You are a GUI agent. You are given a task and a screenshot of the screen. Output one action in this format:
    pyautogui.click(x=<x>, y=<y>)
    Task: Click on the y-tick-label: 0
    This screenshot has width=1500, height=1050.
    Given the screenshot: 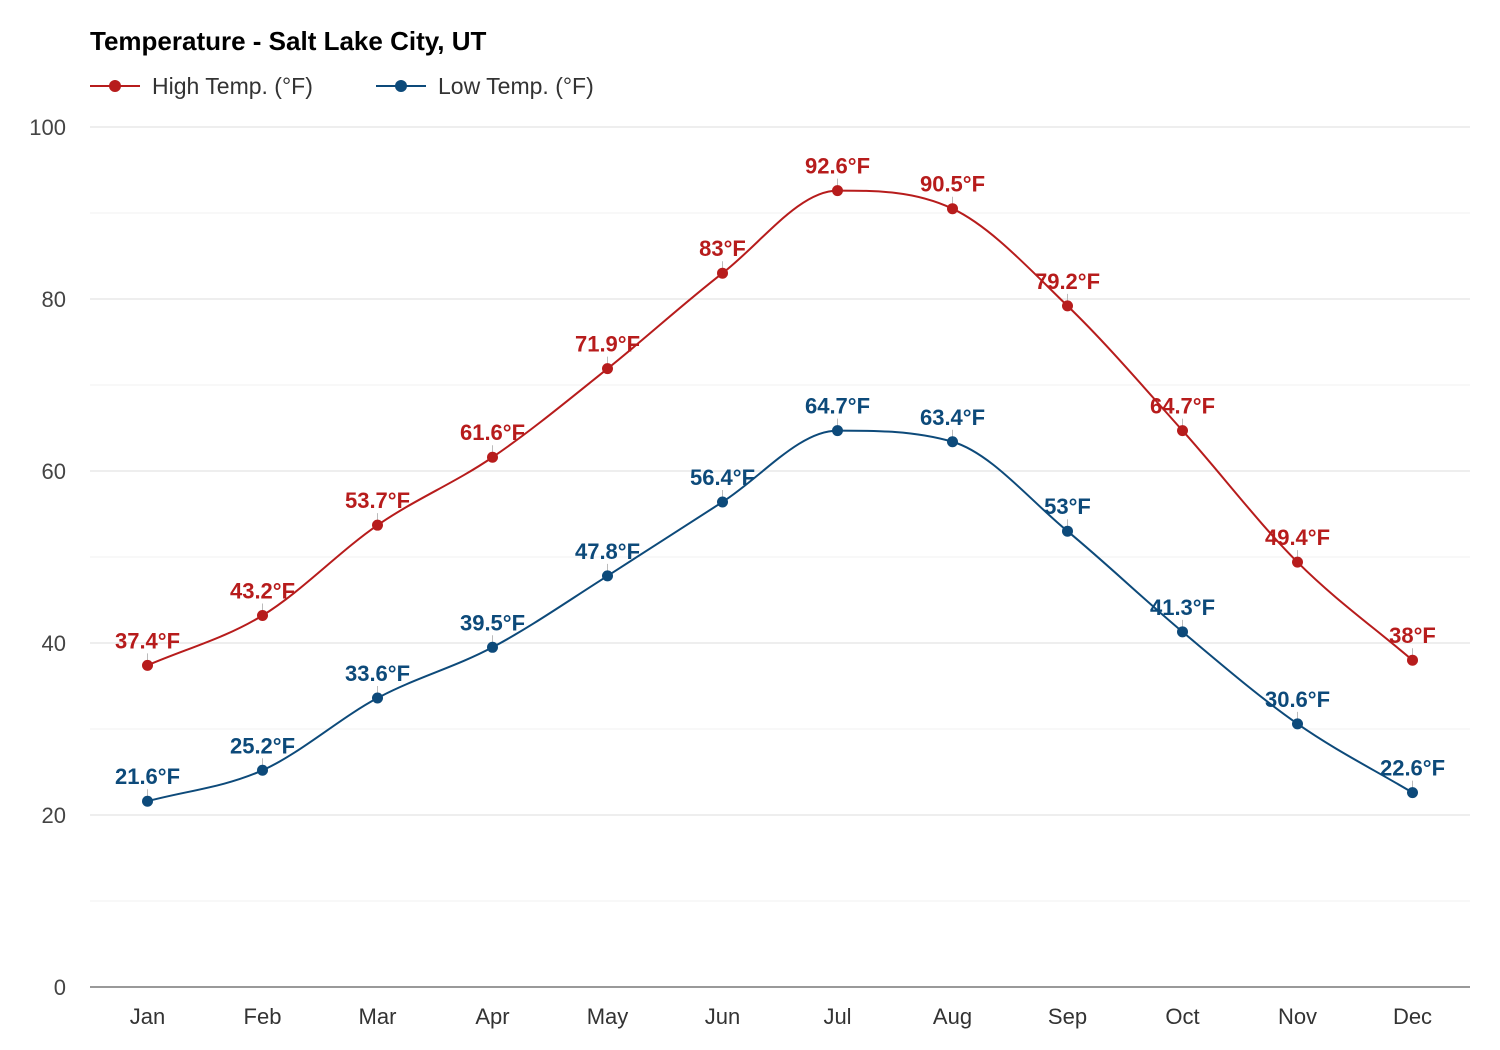 What is the action you would take?
    pyautogui.click(x=60, y=987)
    